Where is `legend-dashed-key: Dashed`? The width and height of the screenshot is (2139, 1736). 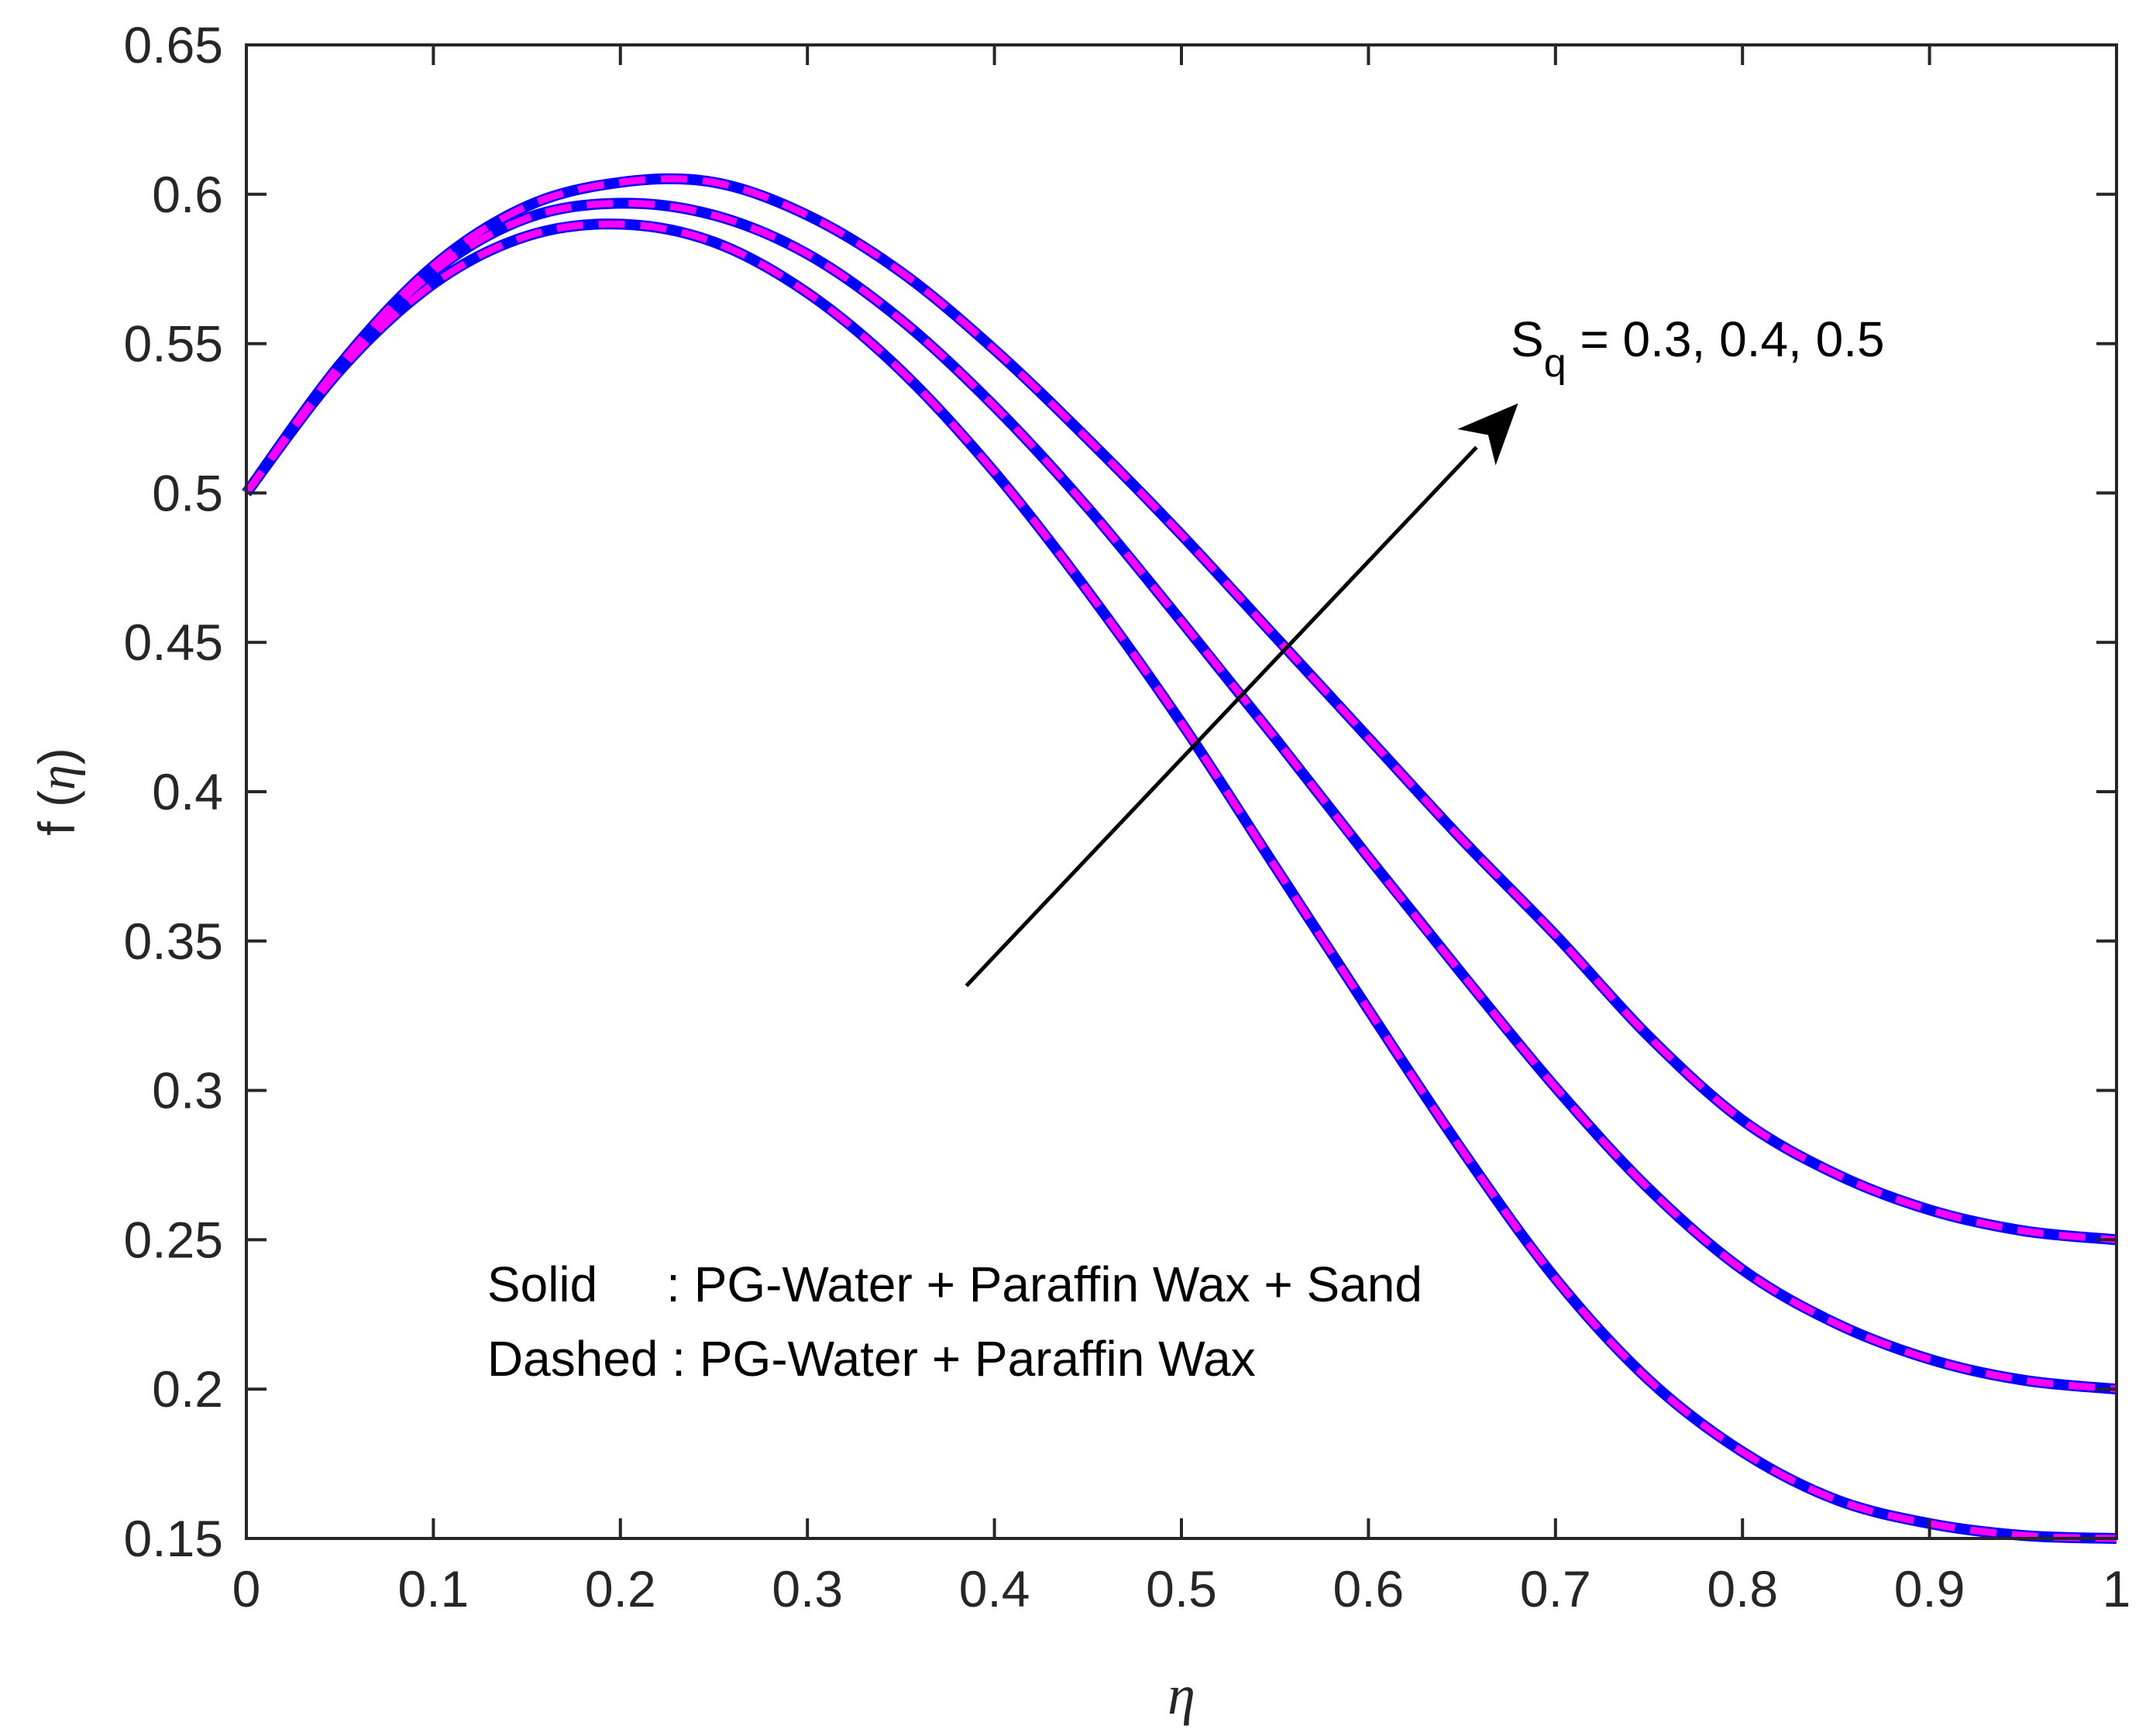
legend-dashed-key: Dashed is located at coordinates (579, 1359).